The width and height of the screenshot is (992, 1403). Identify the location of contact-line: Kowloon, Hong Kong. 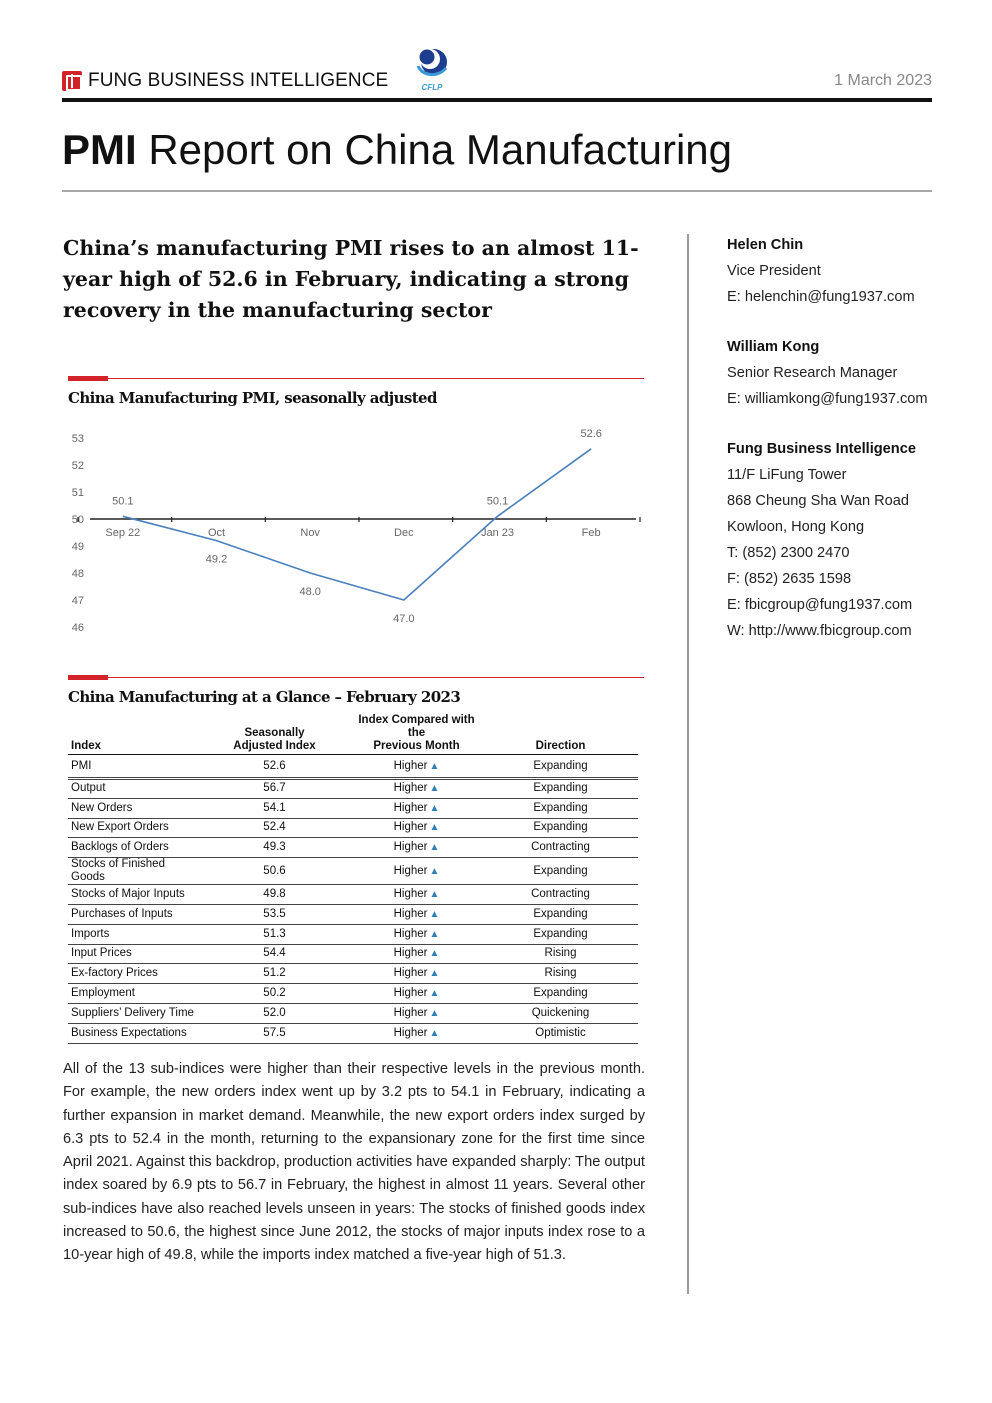
(796, 527).